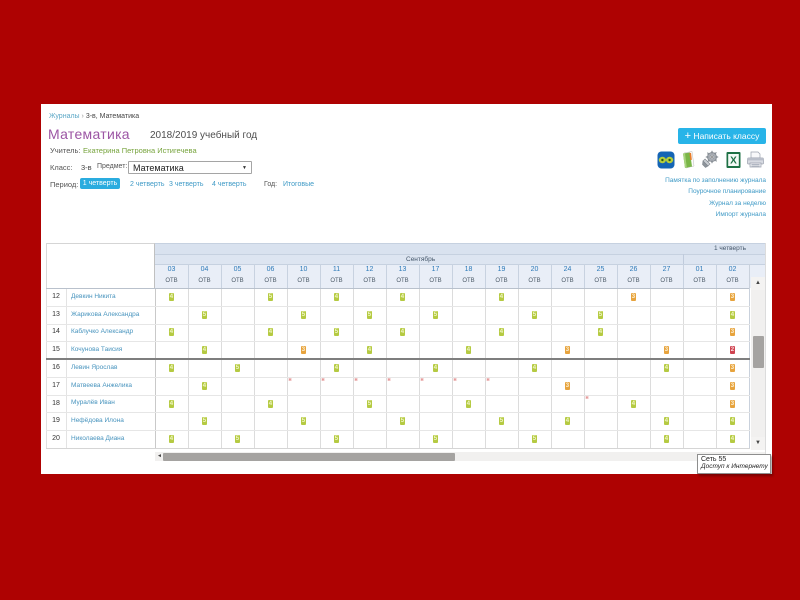 This screenshot has width=800, height=600. What do you see at coordinates (733, 161) in the screenshot?
I see `svg-text: X` at bounding box center [733, 161].